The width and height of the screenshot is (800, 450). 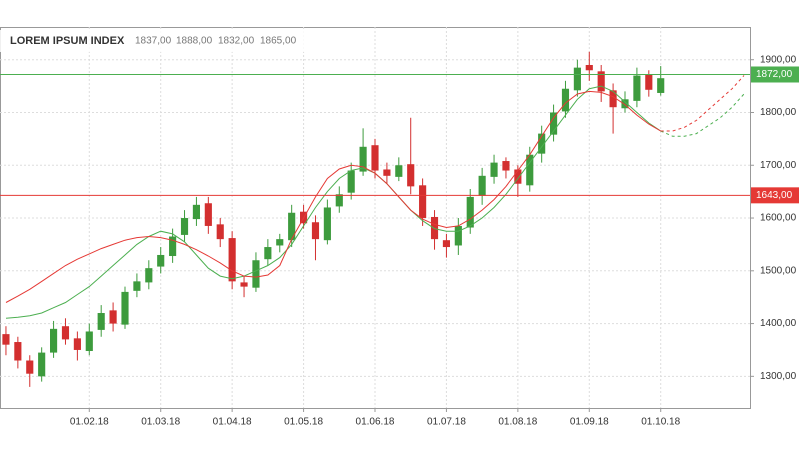 I want to click on ohlc-low: 1832,00, so click(x=236, y=41).